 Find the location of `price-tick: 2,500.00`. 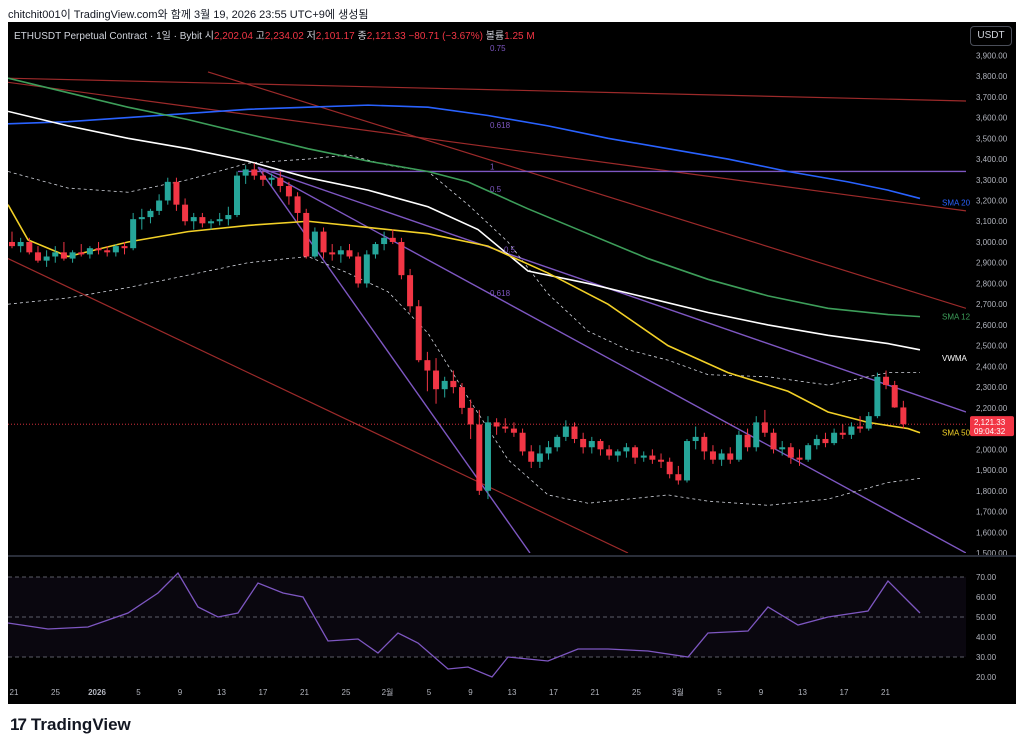

price-tick: 2,500.00 is located at coordinates (992, 346).